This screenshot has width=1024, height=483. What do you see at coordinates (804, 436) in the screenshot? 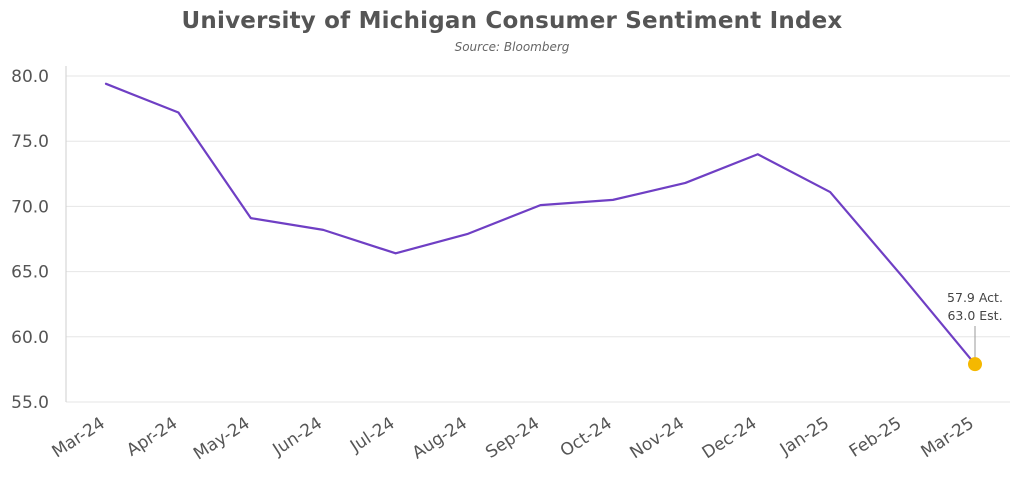
I see `x-tick-label: Jan-25` at bounding box center [804, 436].